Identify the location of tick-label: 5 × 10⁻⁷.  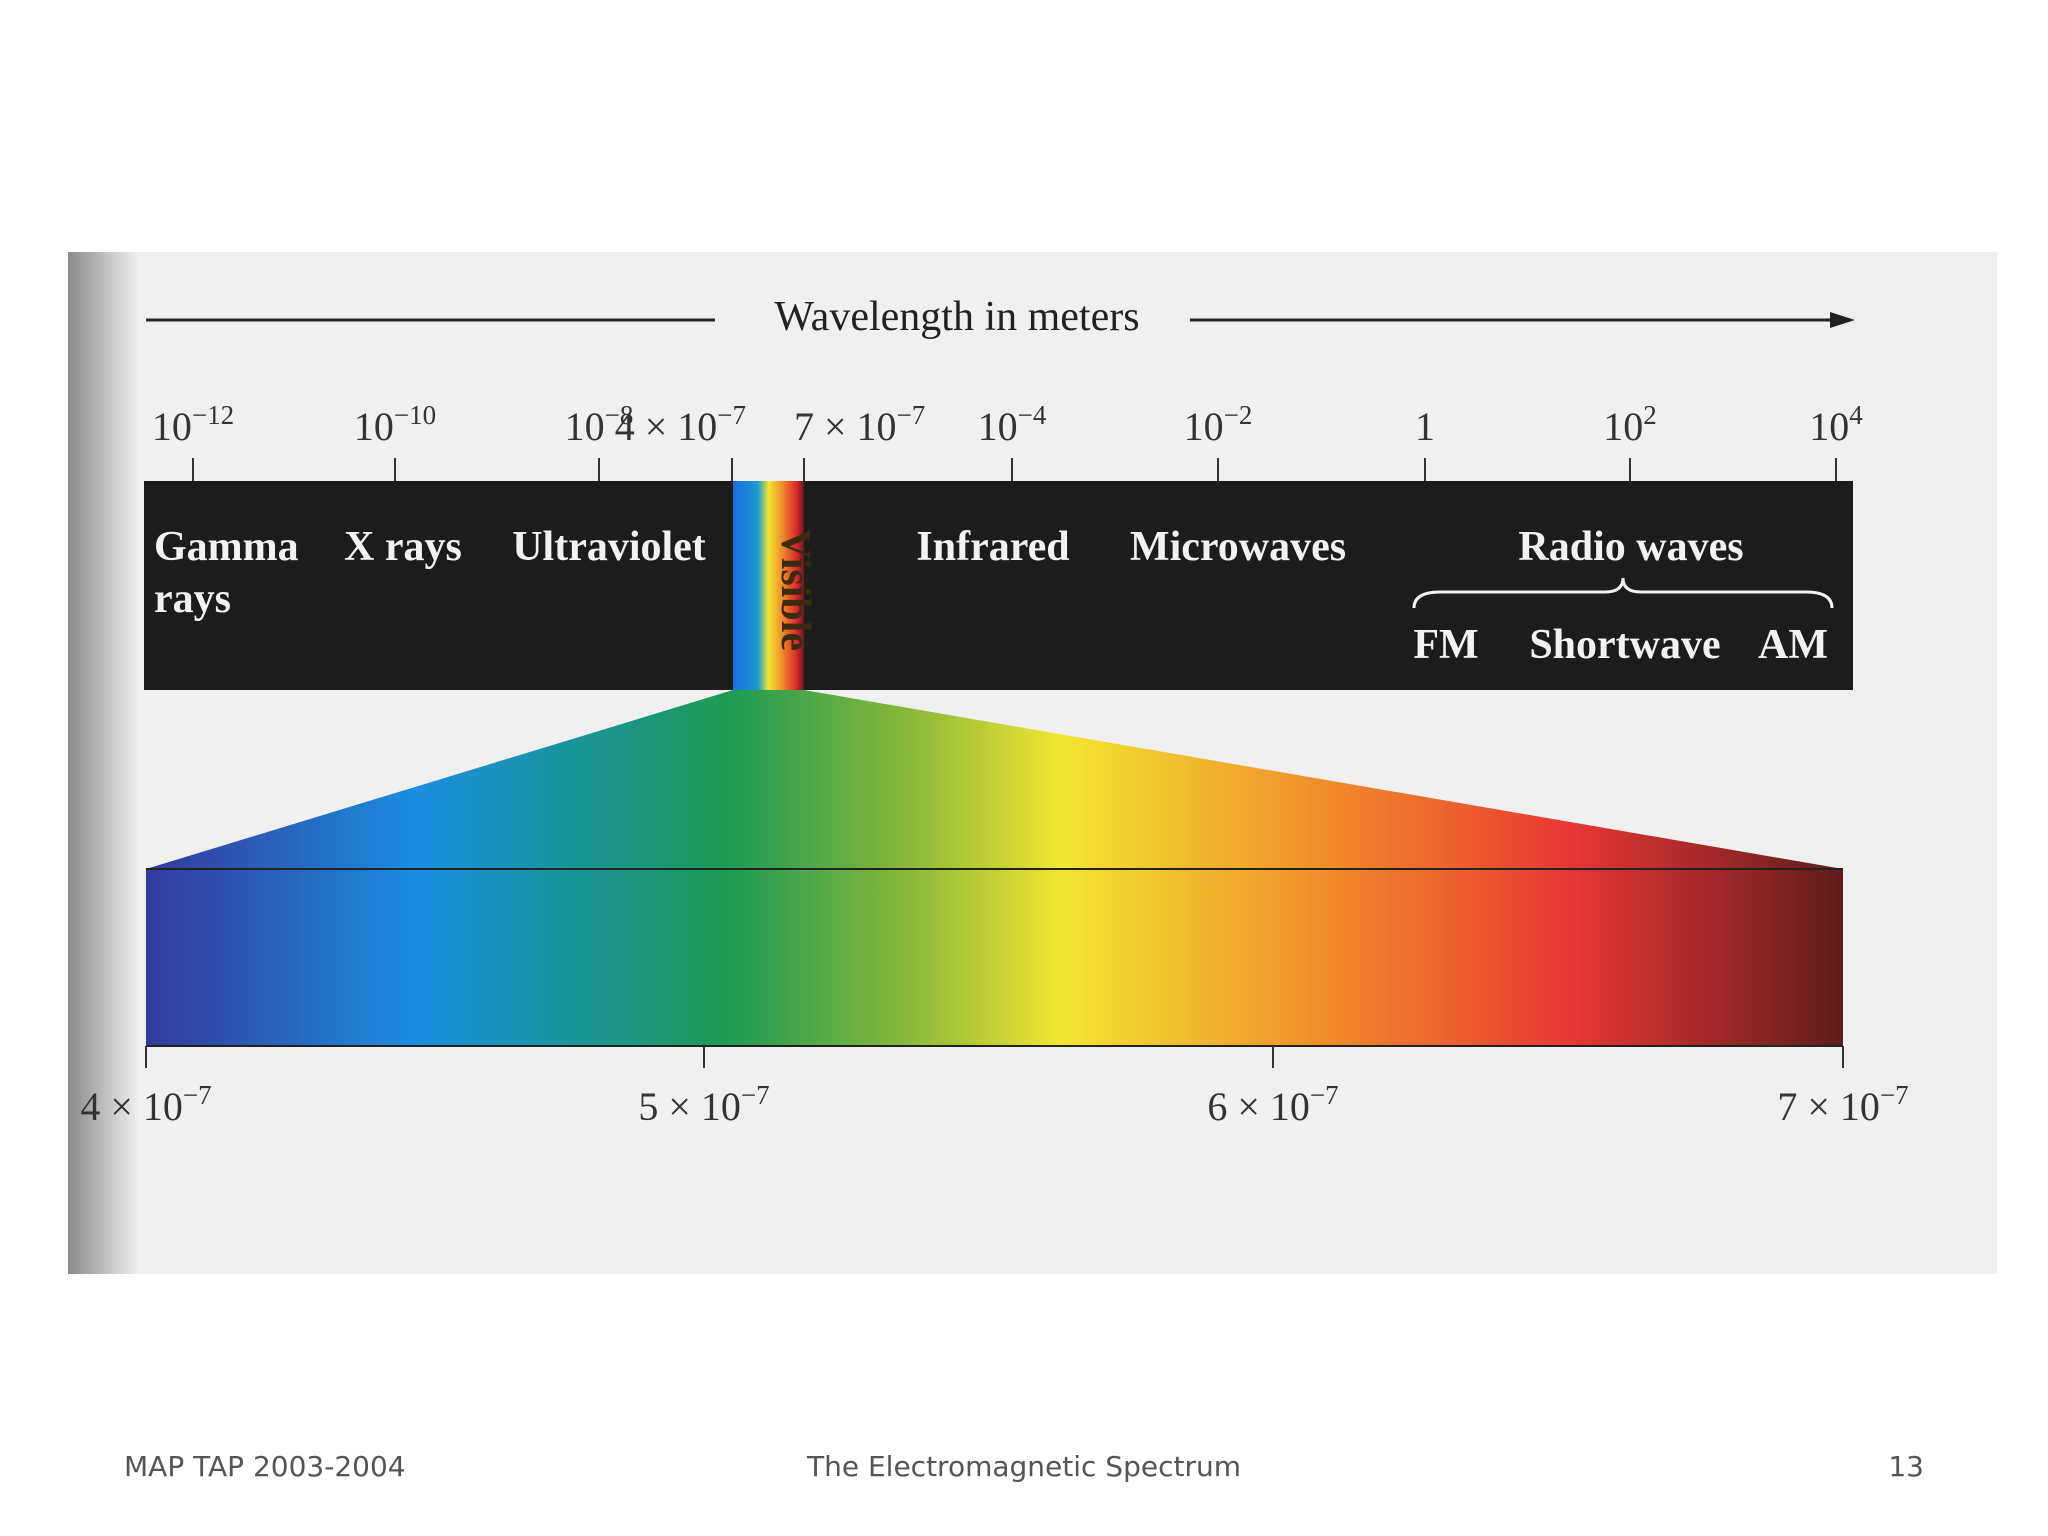
(703, 1104).